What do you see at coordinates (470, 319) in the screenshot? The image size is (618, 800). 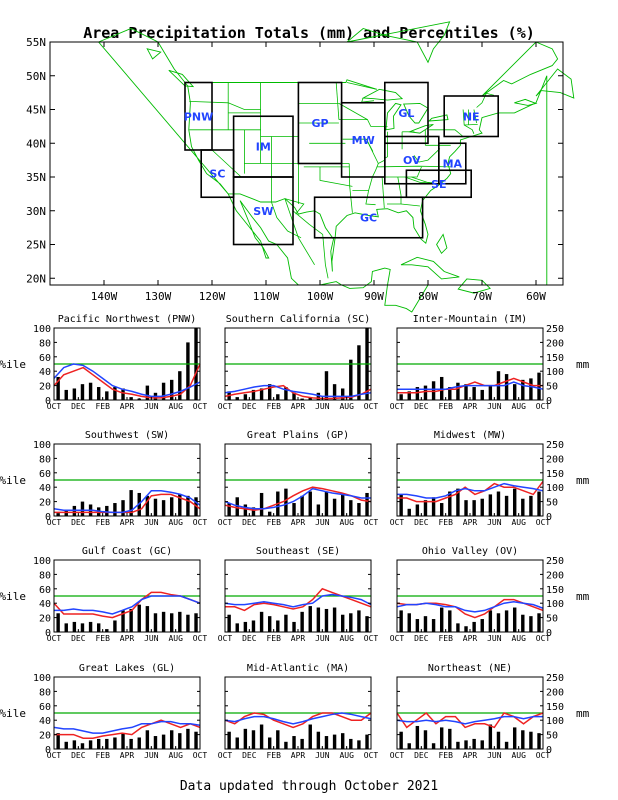 I see `panel-title: Inter-Mountain (IM)` at bounding box center [470, 319].